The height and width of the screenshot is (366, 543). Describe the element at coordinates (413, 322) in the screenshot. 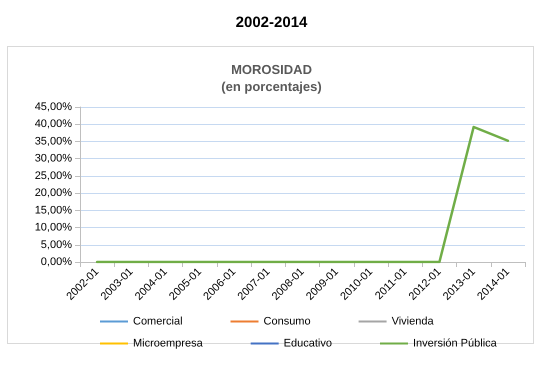

I see `legend-label: Vivienda` at that location.